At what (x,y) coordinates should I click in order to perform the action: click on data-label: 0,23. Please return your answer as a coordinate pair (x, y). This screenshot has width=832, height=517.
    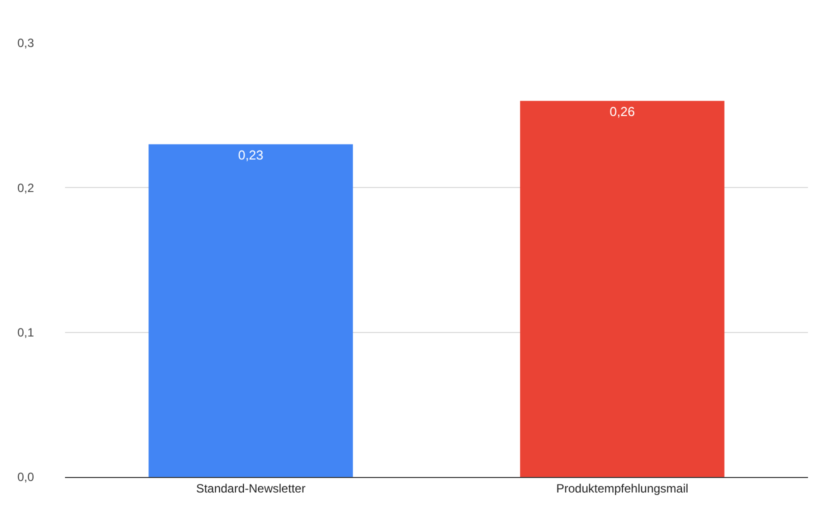
    Looking at the image, I should click on (251, 154).